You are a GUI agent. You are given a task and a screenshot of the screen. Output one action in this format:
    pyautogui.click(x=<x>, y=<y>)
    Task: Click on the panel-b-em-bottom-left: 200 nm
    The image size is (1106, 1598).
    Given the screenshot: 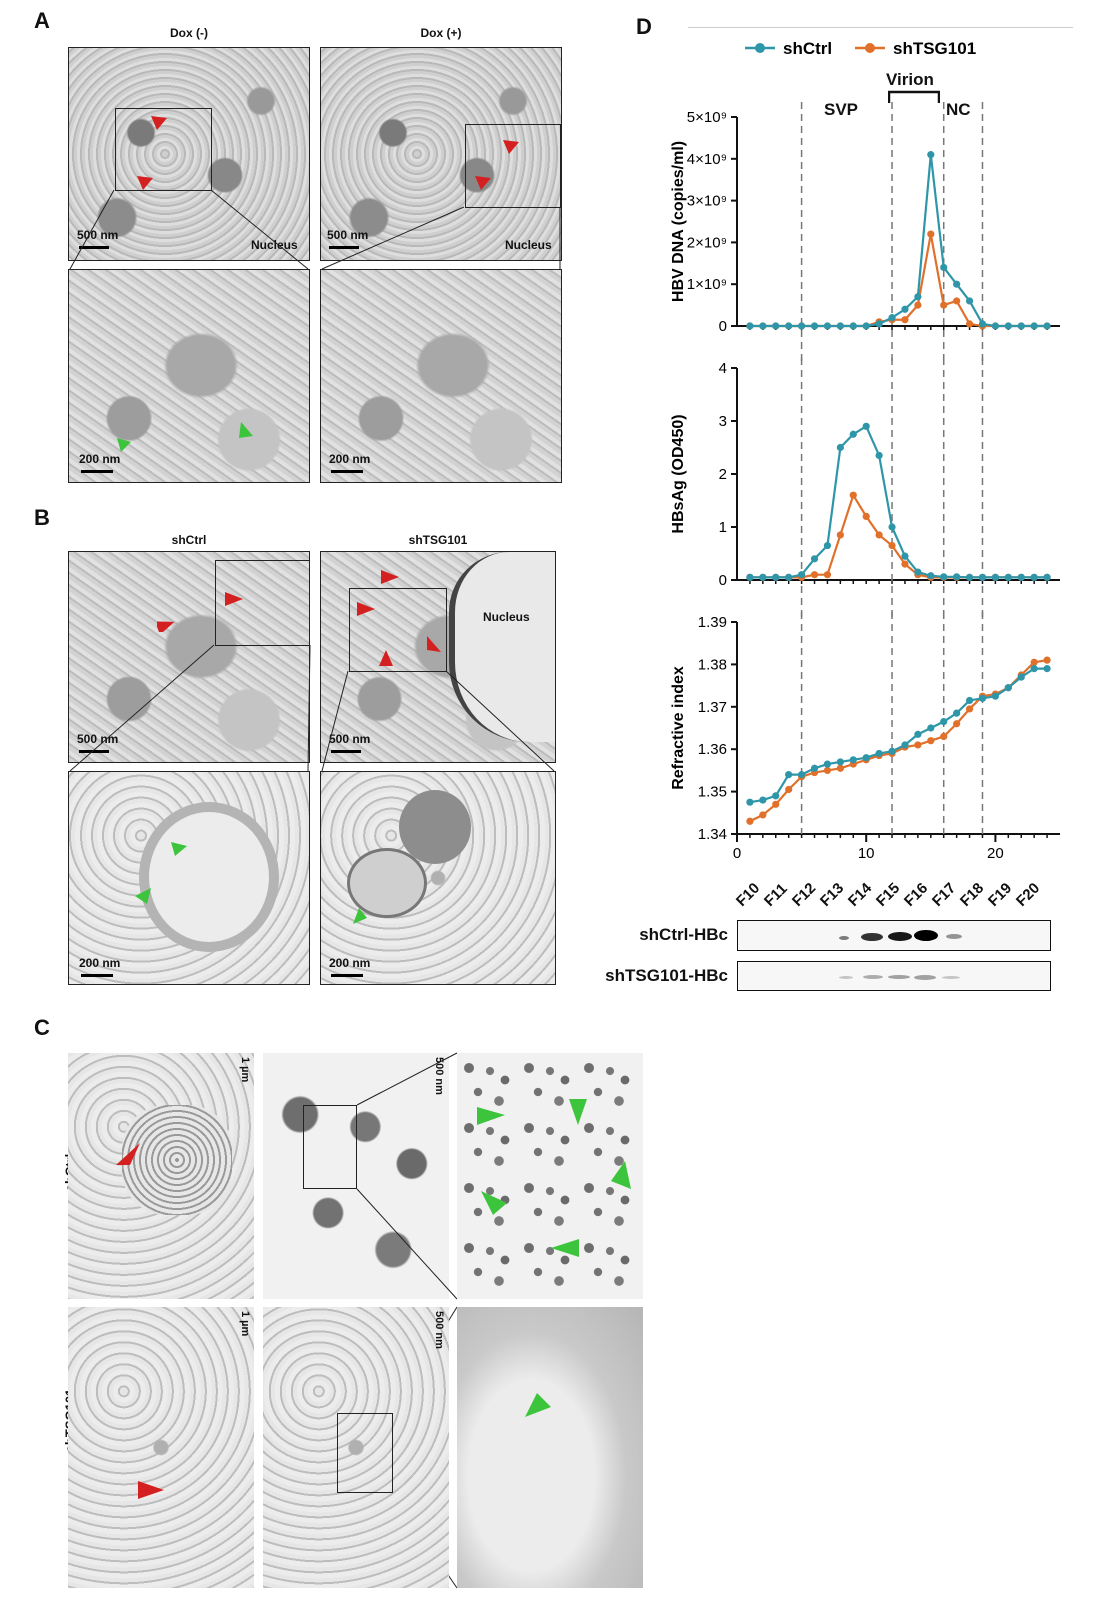 What is the action you would take?
    pyautogui.click(x=189, y=878)
    